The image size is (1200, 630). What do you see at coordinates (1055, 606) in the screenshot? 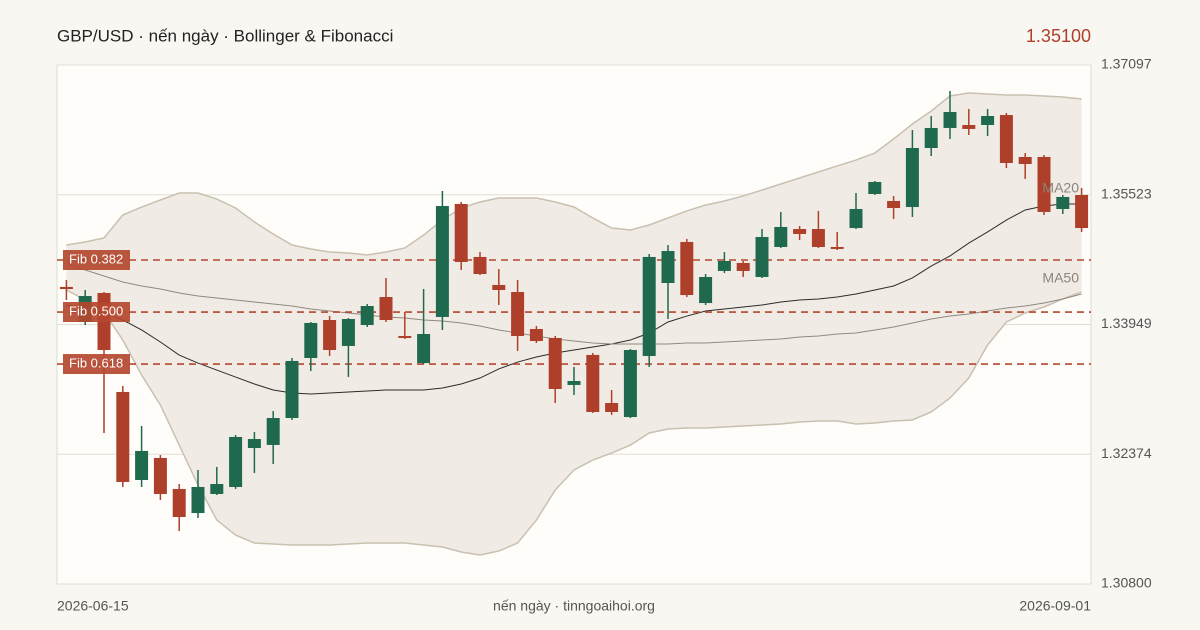
I see `x-tick-label: 2026-09-01` at bounding box center [1055, 606].